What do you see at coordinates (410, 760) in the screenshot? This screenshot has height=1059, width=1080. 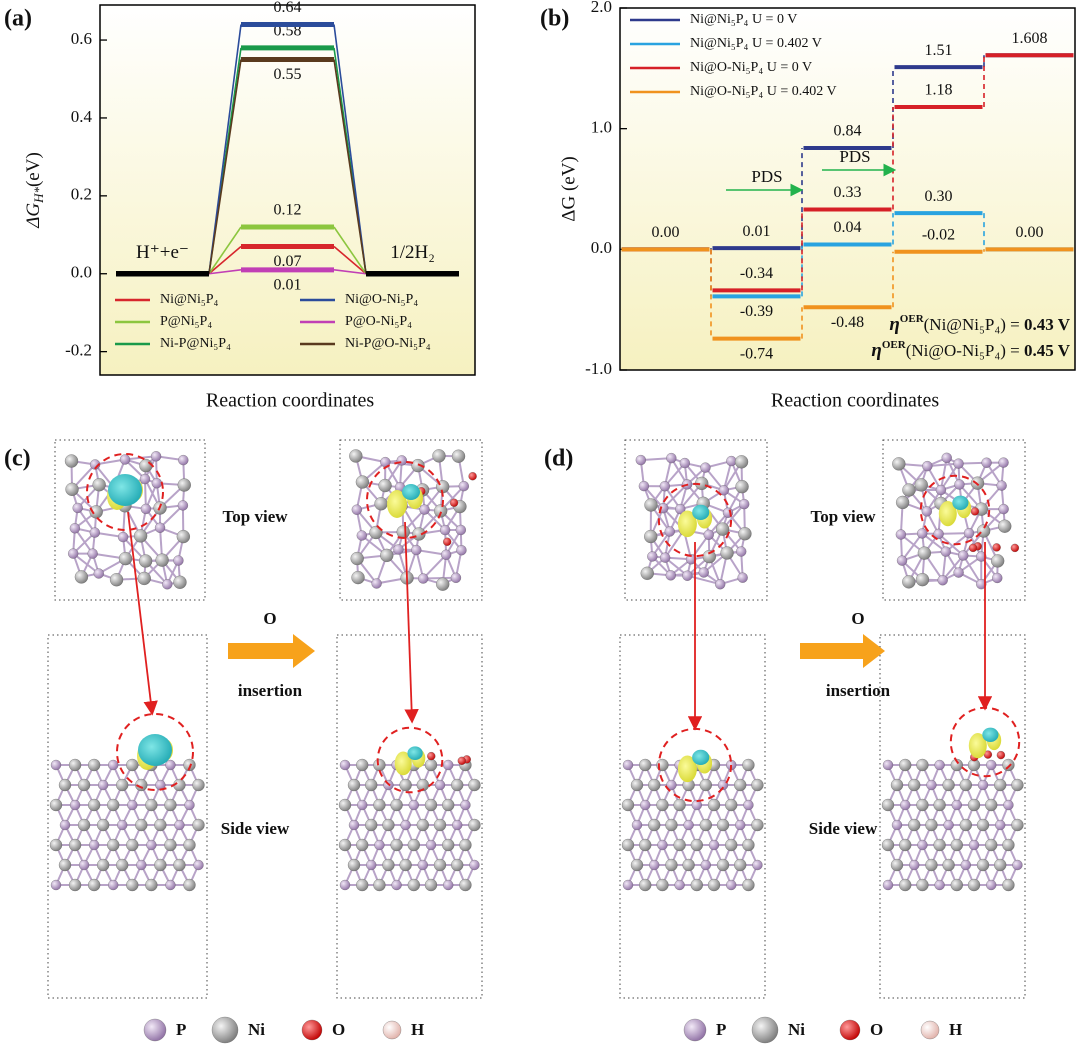 I see `highlight-circle` at bounding box center [410, 760].